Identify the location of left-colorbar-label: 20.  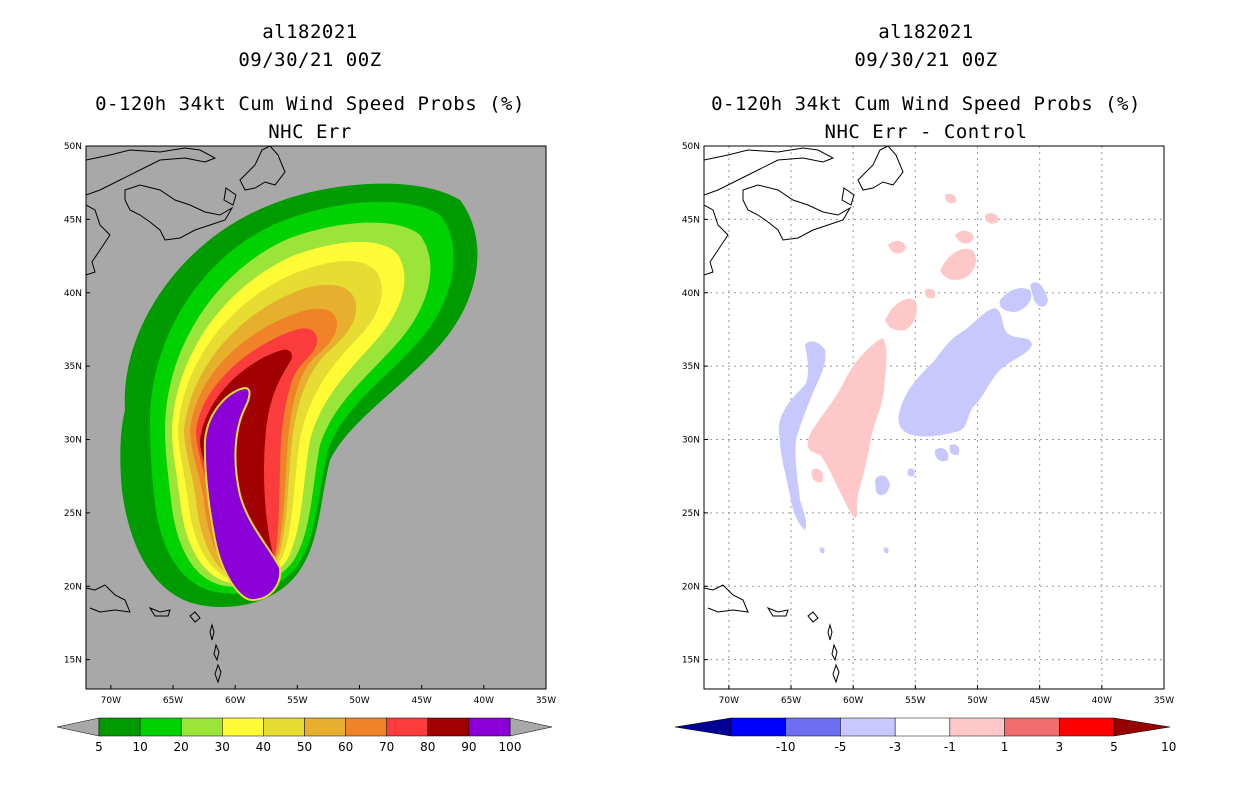
(181, 747).